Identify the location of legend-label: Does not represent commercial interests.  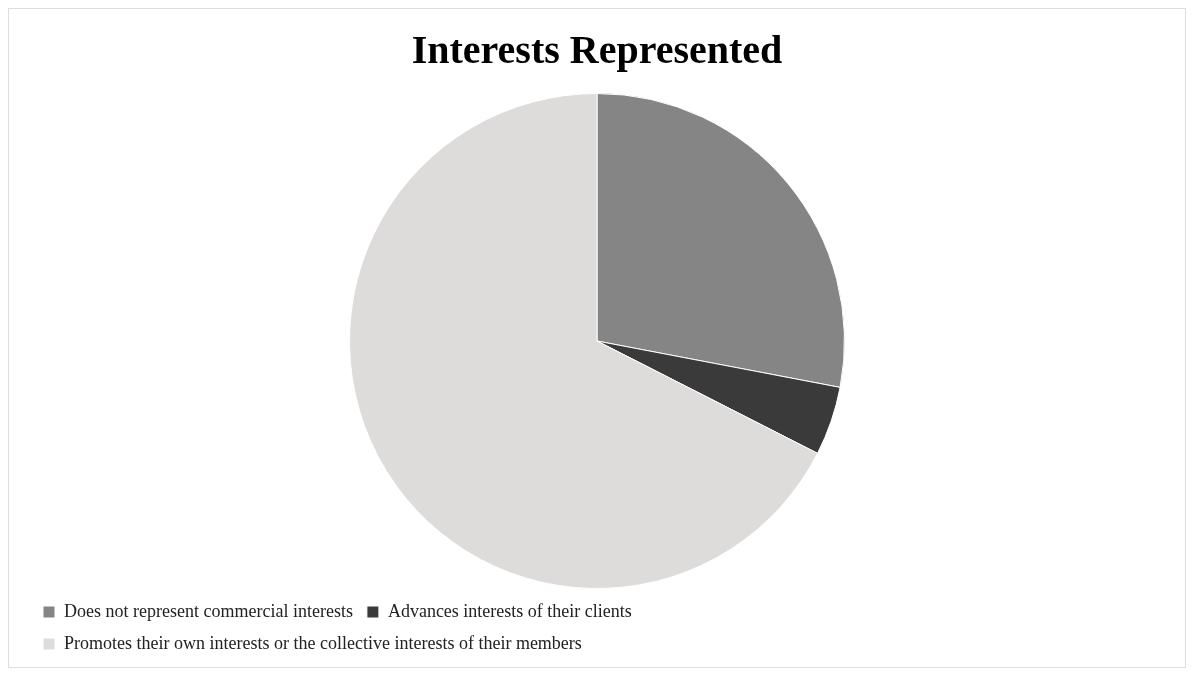
(208, 610).